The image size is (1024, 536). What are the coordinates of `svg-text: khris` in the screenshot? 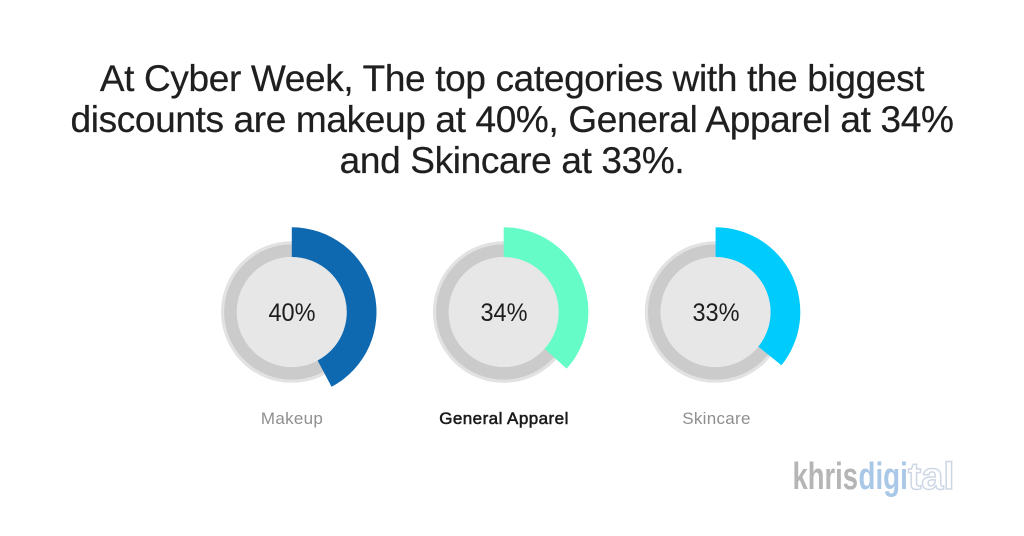 It's located at (826, 477).